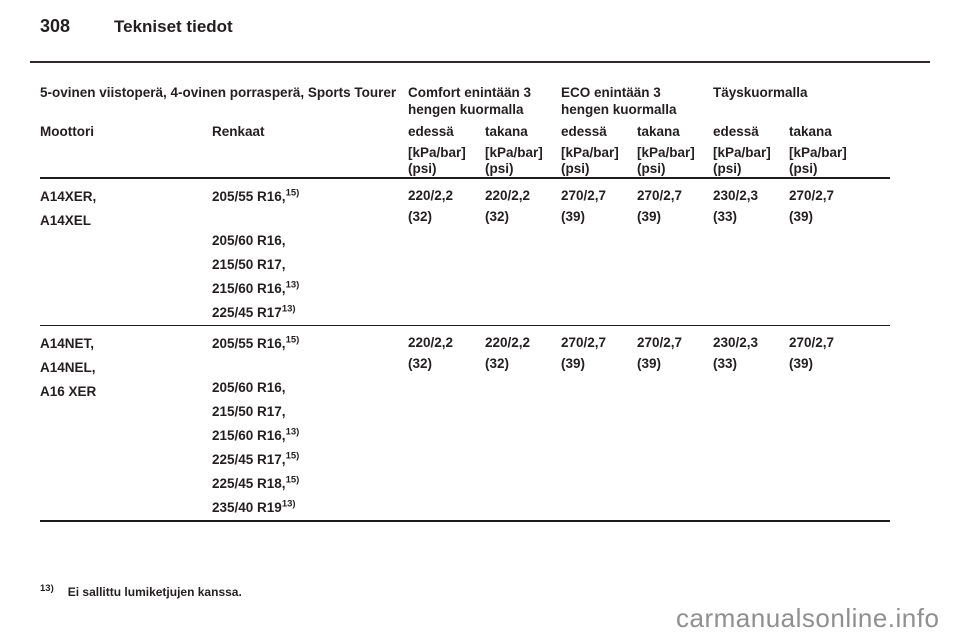  Describe the element at coordinates (126, 255) in the screenshot. I see `engine-list: A14XER, A14XEL` at that location.